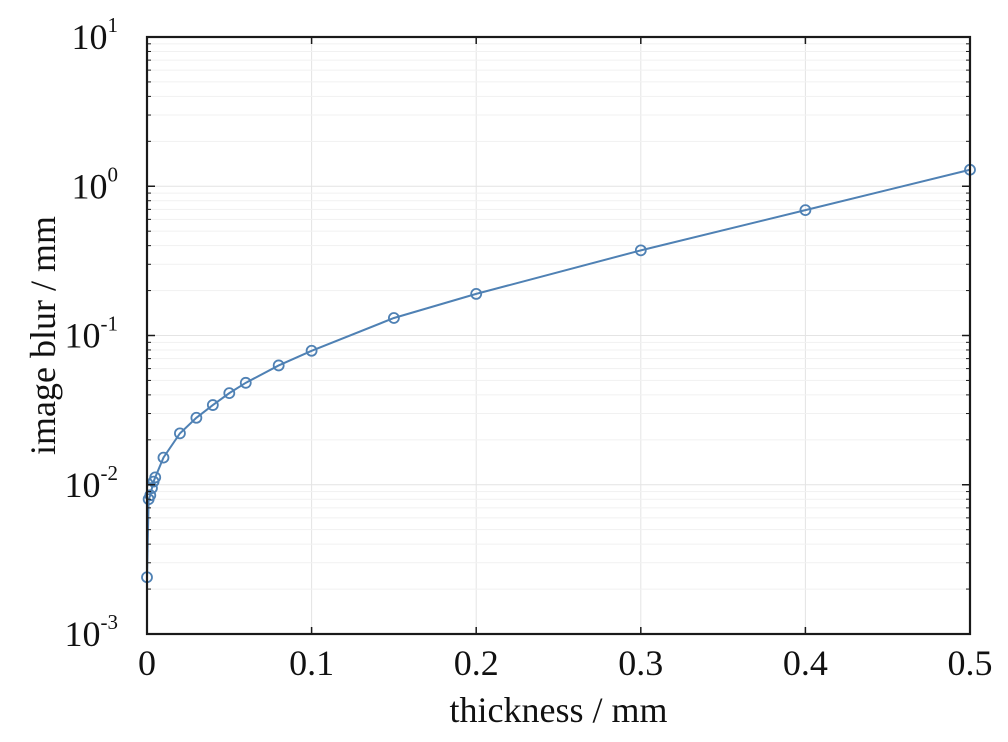 The width and height of the screenshot is (1008, 742). I want to click on x-tick-label: 0, so click(147, 663).